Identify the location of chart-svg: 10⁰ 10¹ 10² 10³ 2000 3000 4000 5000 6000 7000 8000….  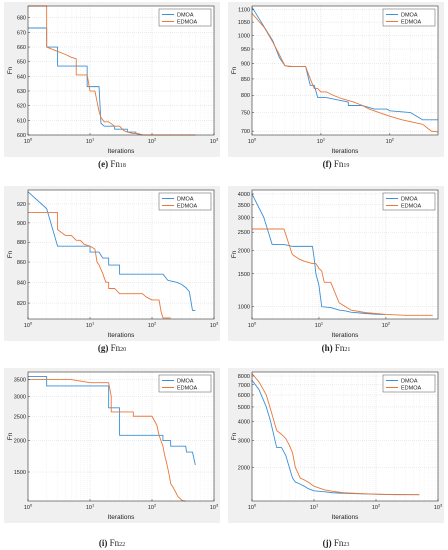
(336, 445).